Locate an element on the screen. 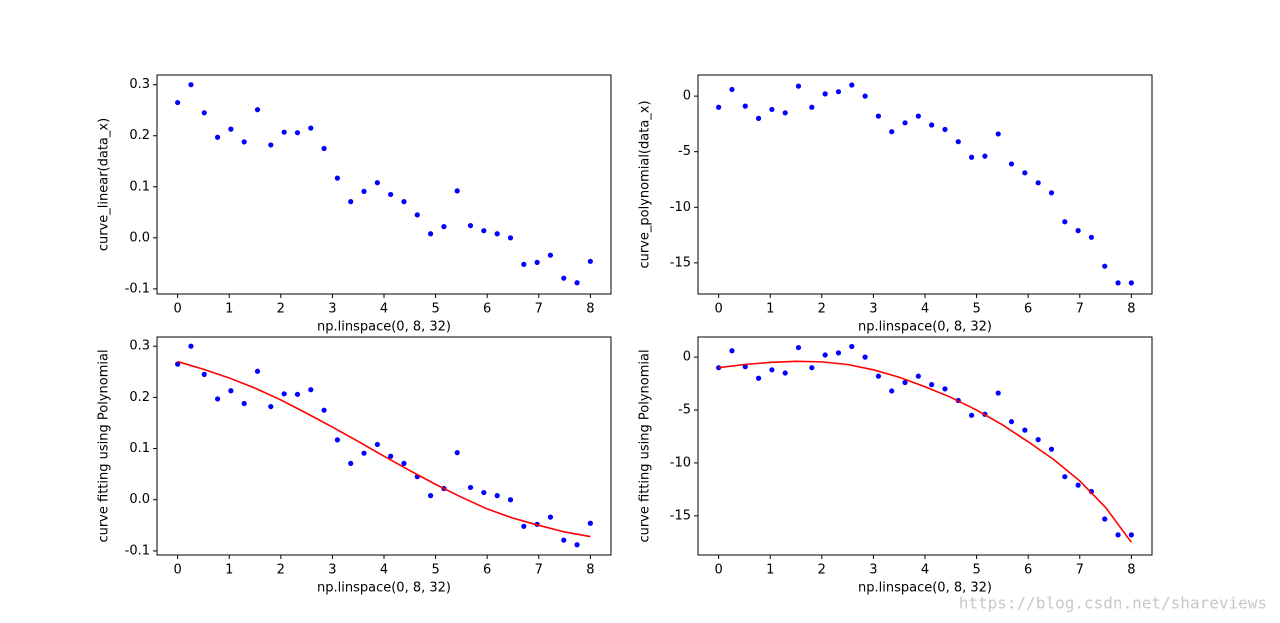 The image size is (1280, 623). y-axis-label: curve_polynomial(data_x) is located at coordinates (645, 184).